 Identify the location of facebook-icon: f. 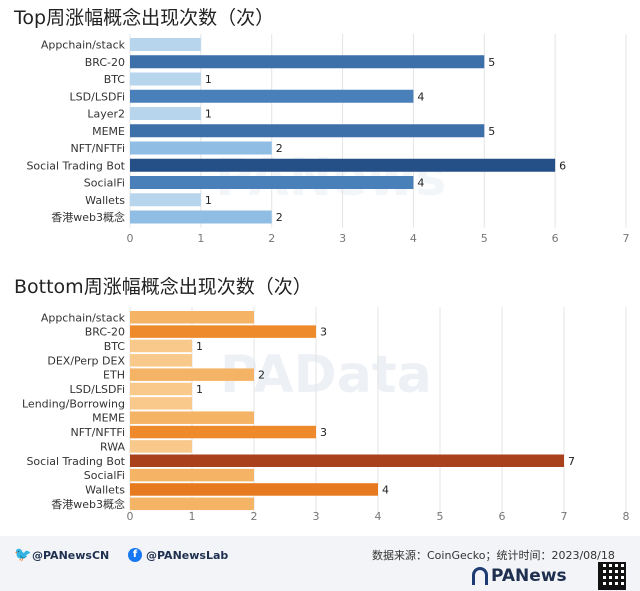
(135, 555).